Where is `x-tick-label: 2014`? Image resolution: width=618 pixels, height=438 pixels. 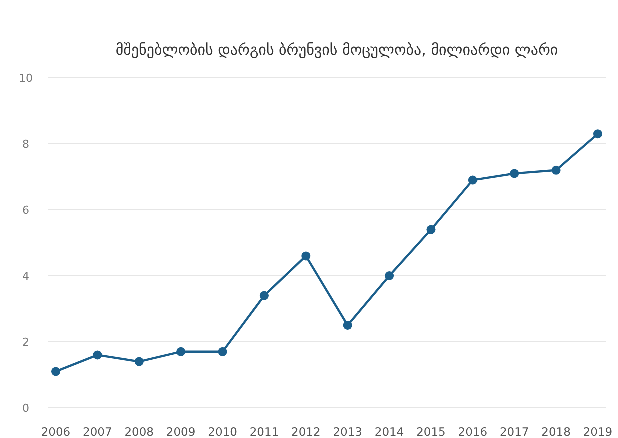
x-tick-label: 2014 is located at coordinates (389, 431).